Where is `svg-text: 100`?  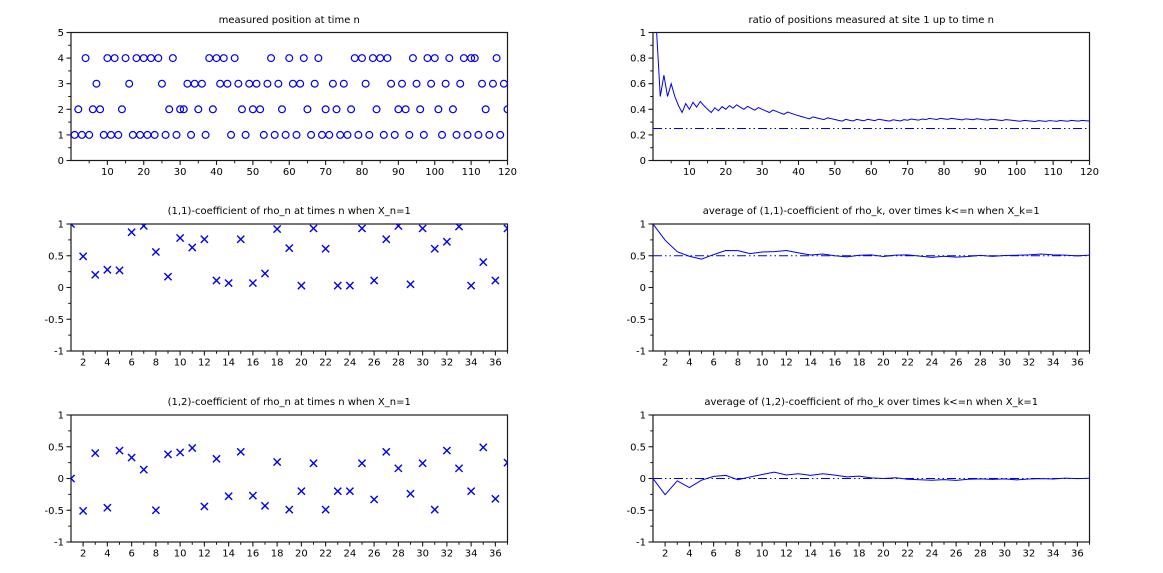 svg-text: 100 is located at coordinates (1016, 172).